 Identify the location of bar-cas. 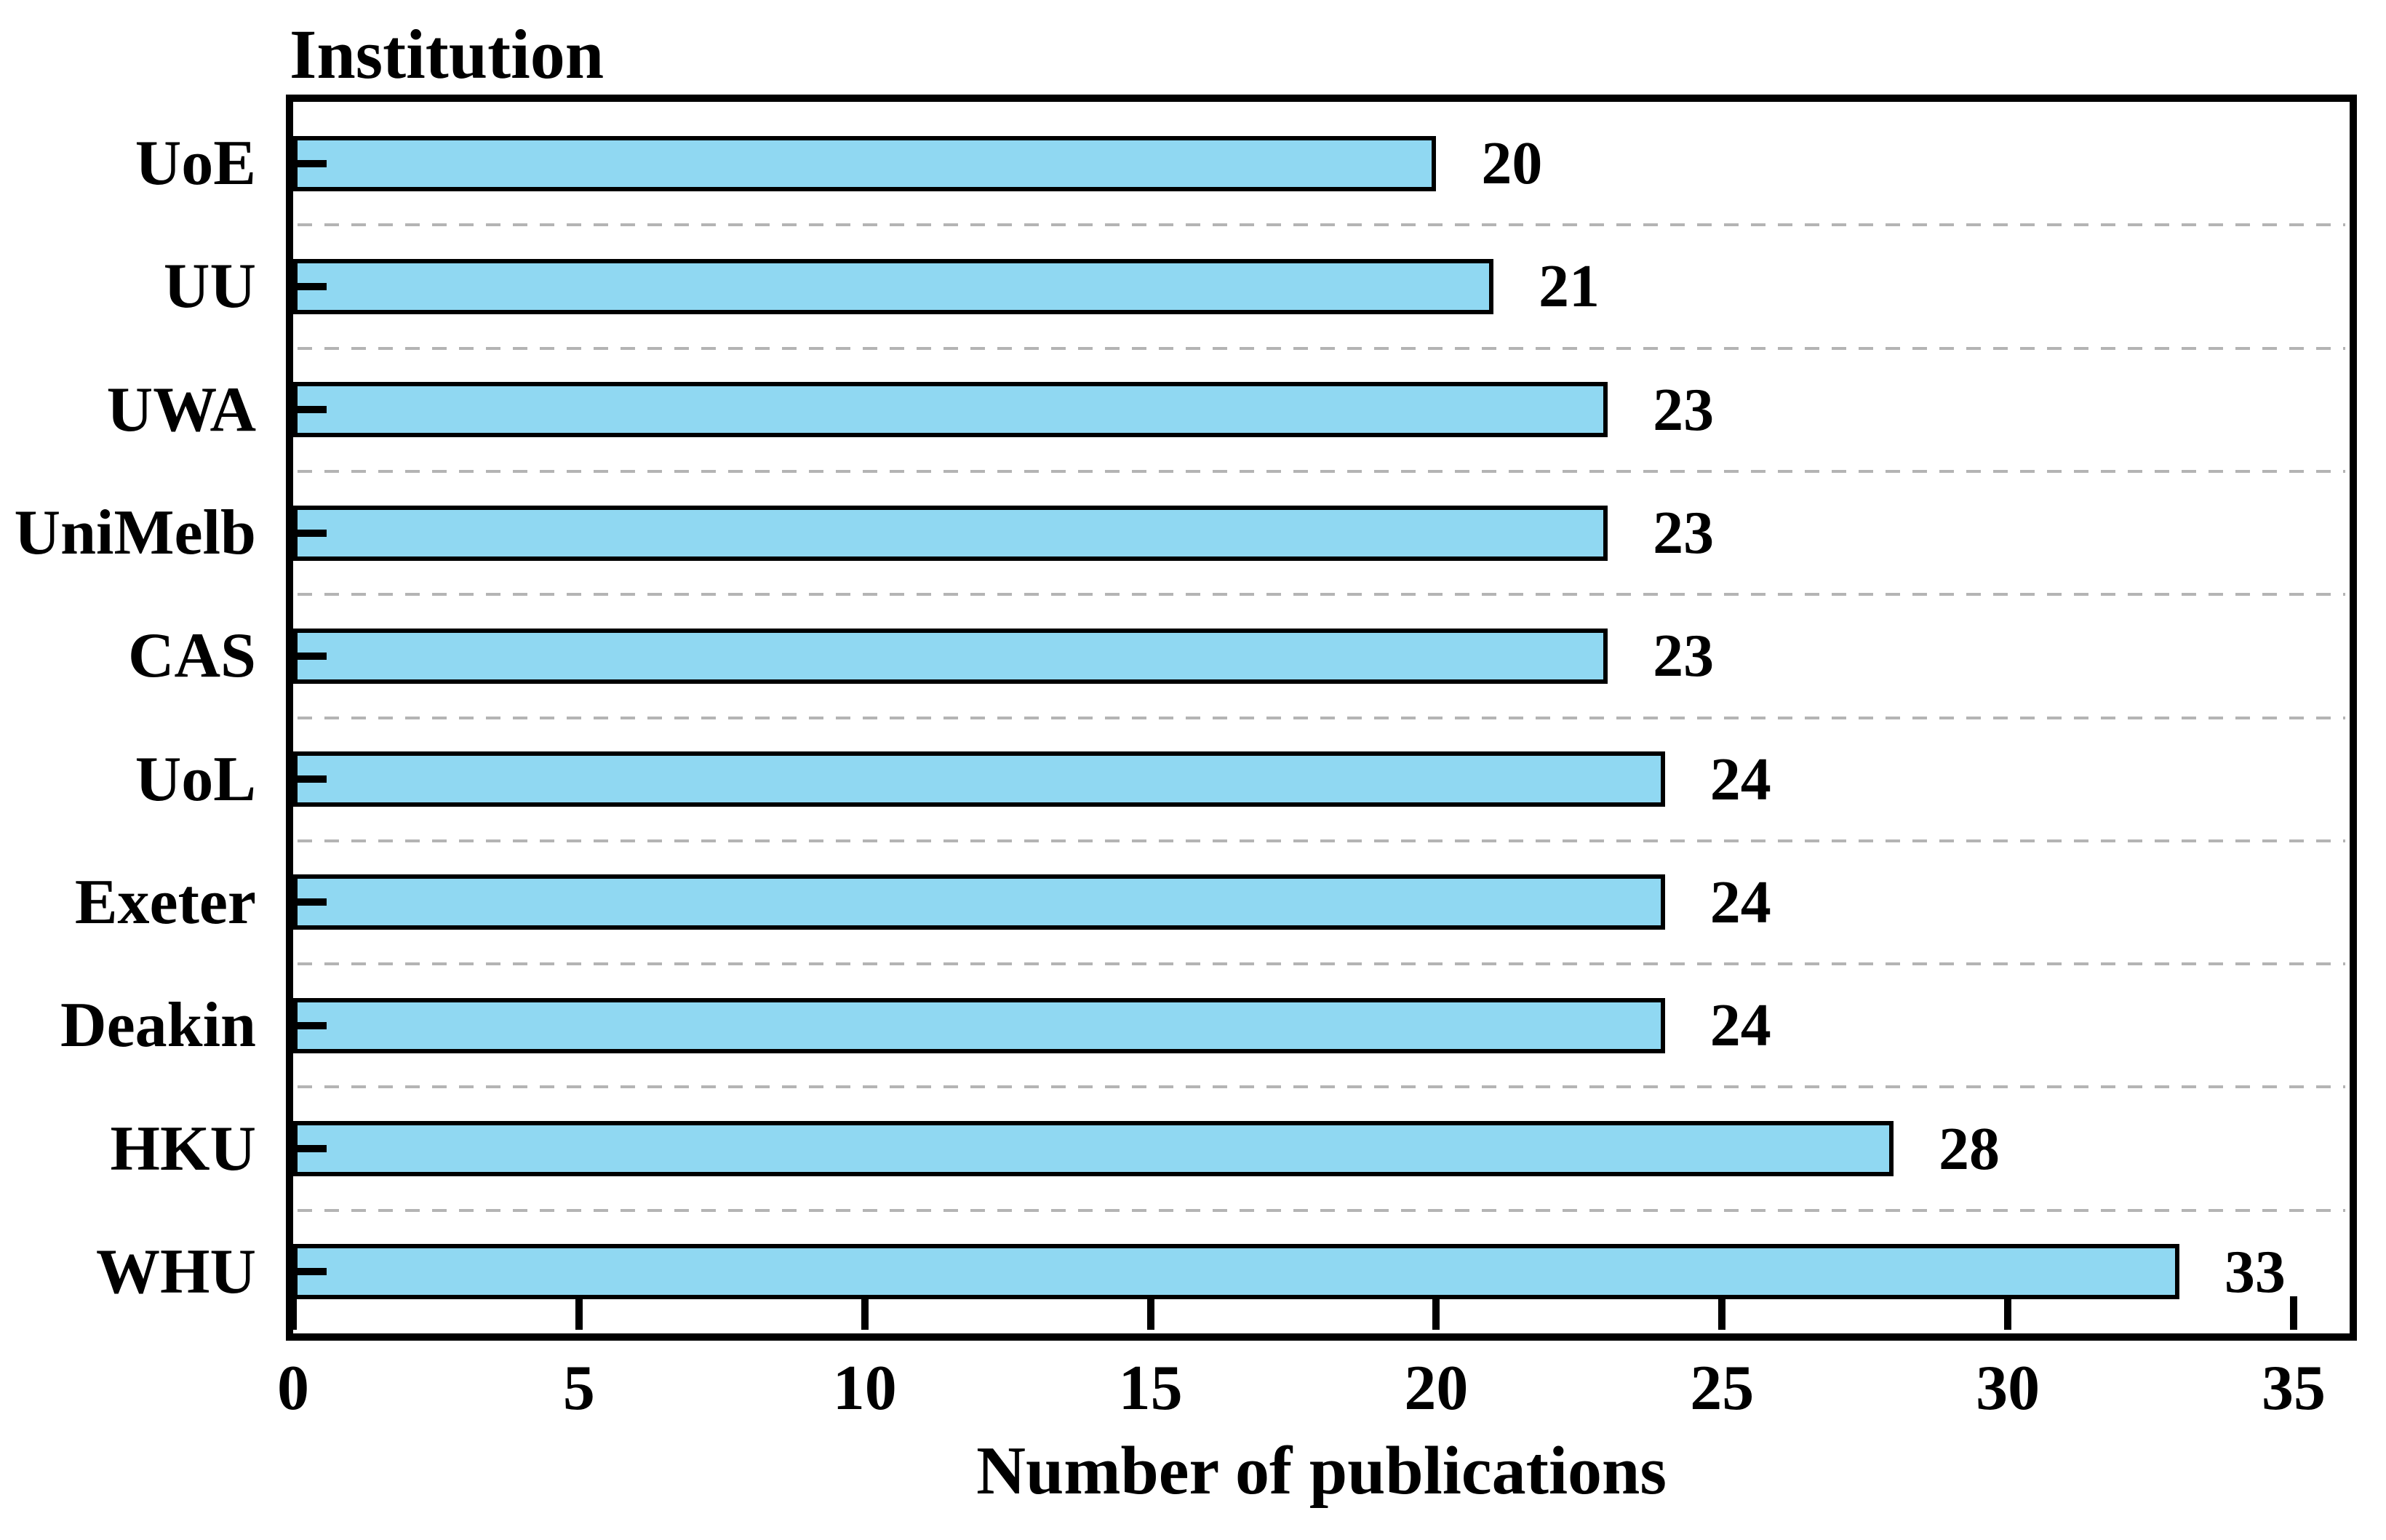
(951, 656).